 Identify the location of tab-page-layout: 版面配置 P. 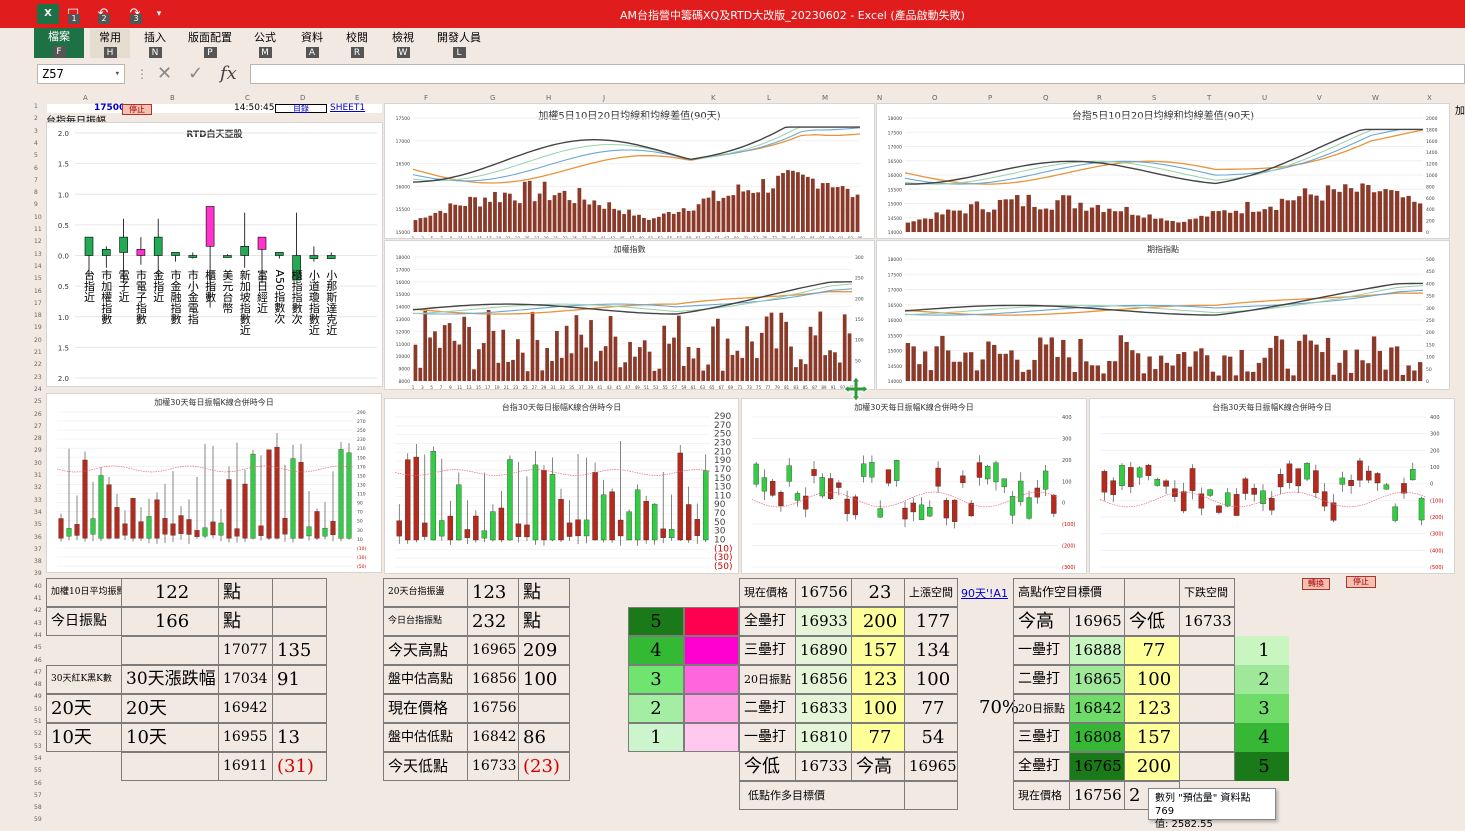
(210, 44).